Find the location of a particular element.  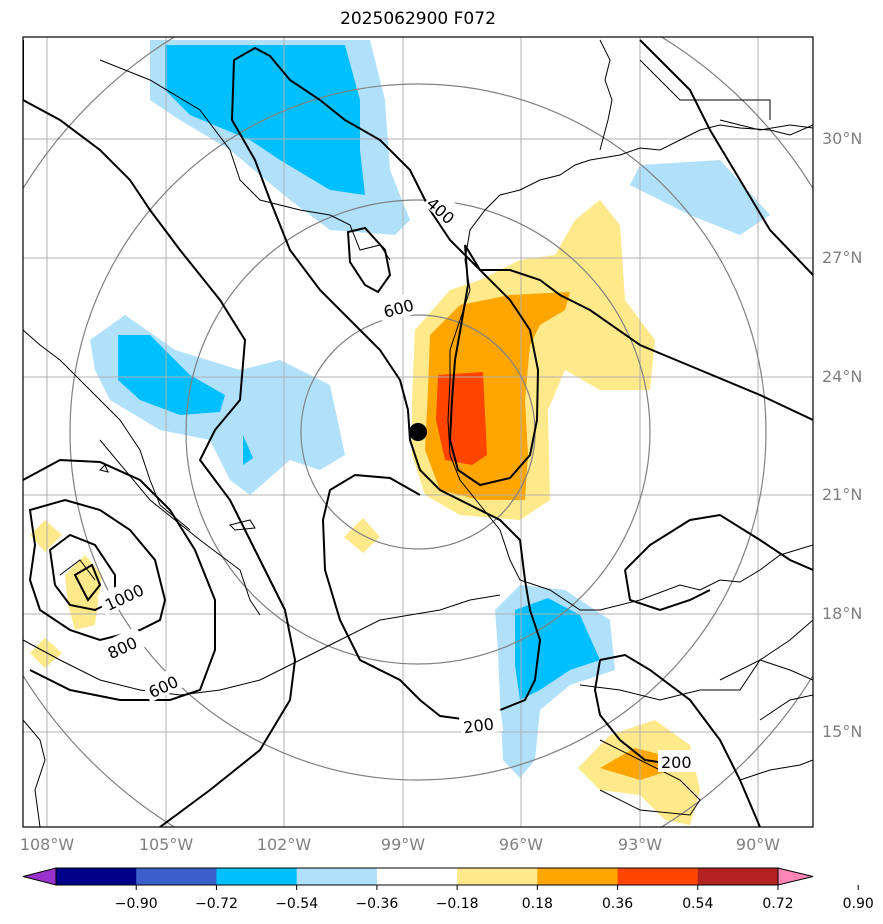

lat-label-24n: 24°N is located at coordinates (842, 376).